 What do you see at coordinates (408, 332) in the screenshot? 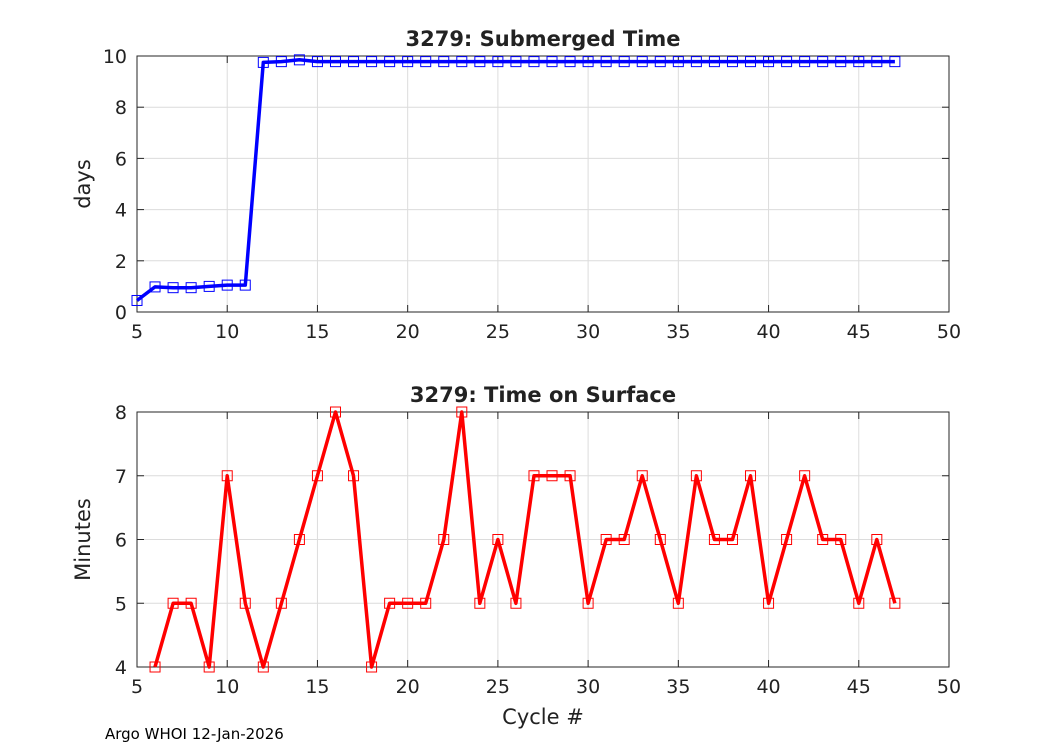
I see `x-tick-label: 20` at bounding box center [408, 332].